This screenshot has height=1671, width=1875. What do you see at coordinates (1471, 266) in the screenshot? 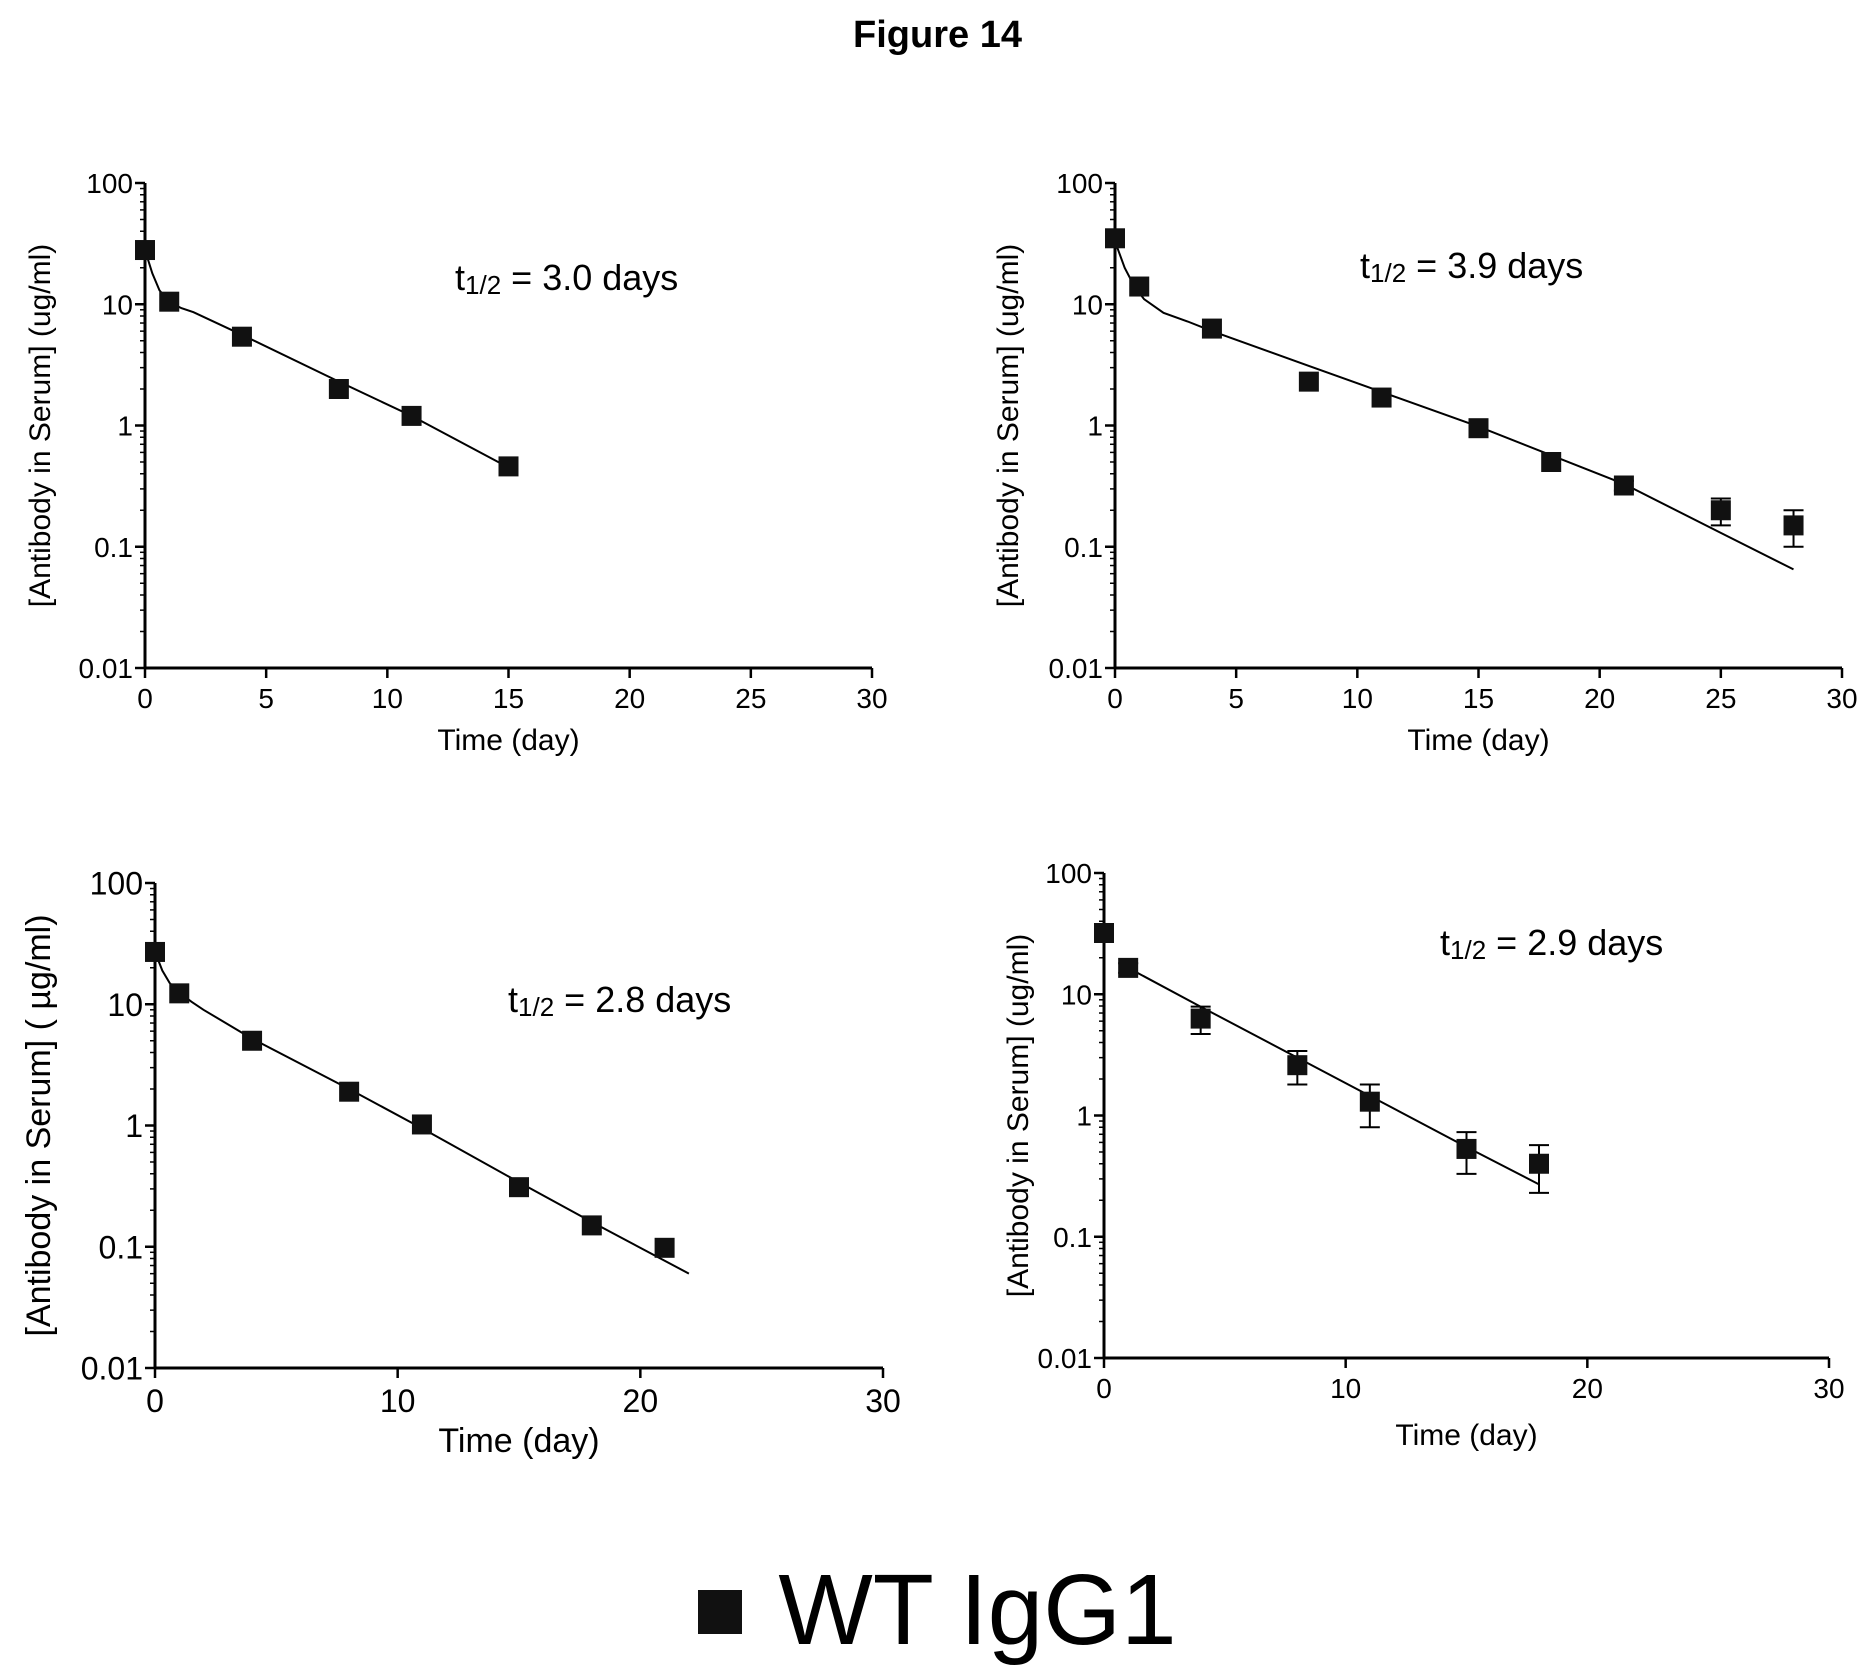
I see `half-life-annotation: t1/2 = 3.9 days` at bounding box center [1471, 266].